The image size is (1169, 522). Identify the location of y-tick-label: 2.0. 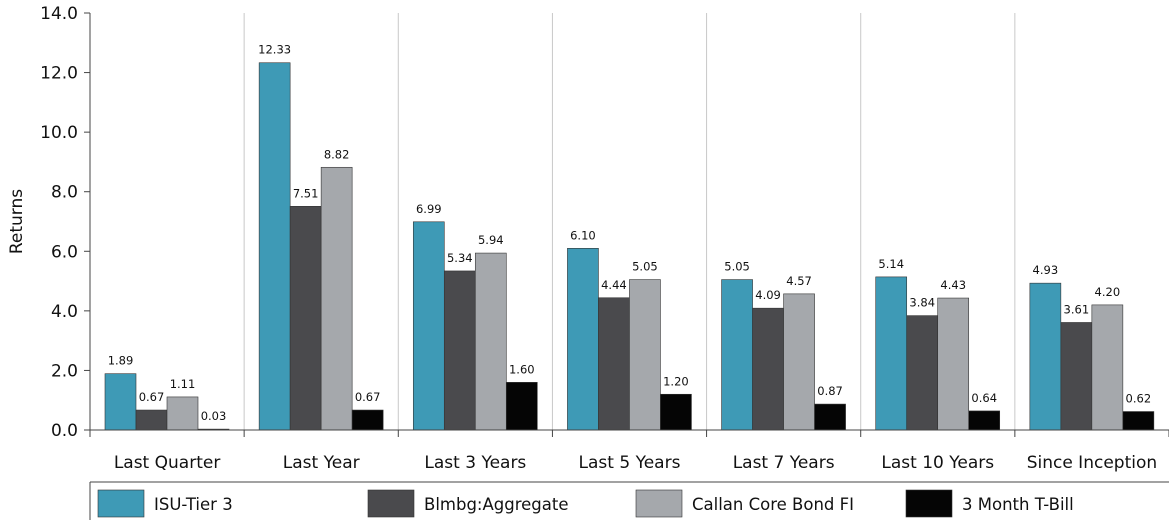
(64, 371).